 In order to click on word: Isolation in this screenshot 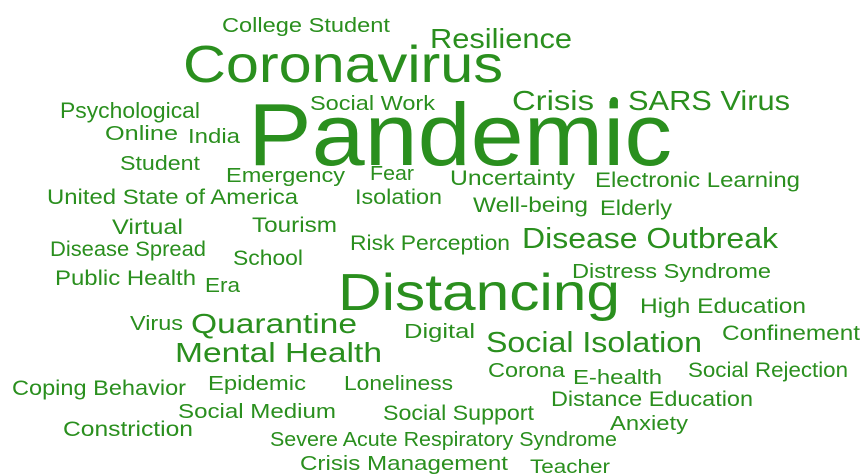, I will do `click(398, 197)`.